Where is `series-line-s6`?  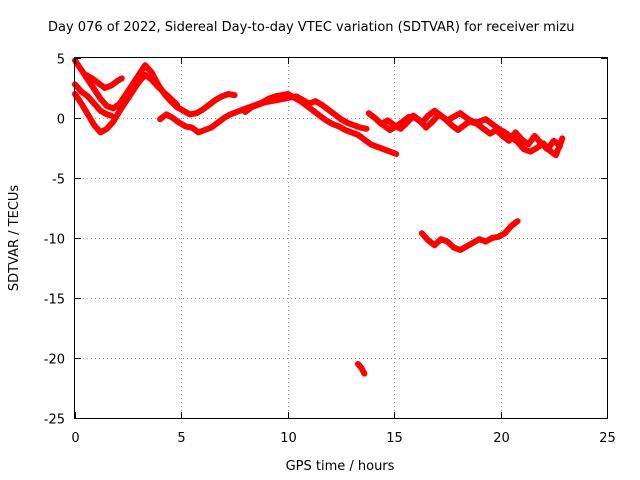 series-line-s6 is located at coordinates (306, 112).